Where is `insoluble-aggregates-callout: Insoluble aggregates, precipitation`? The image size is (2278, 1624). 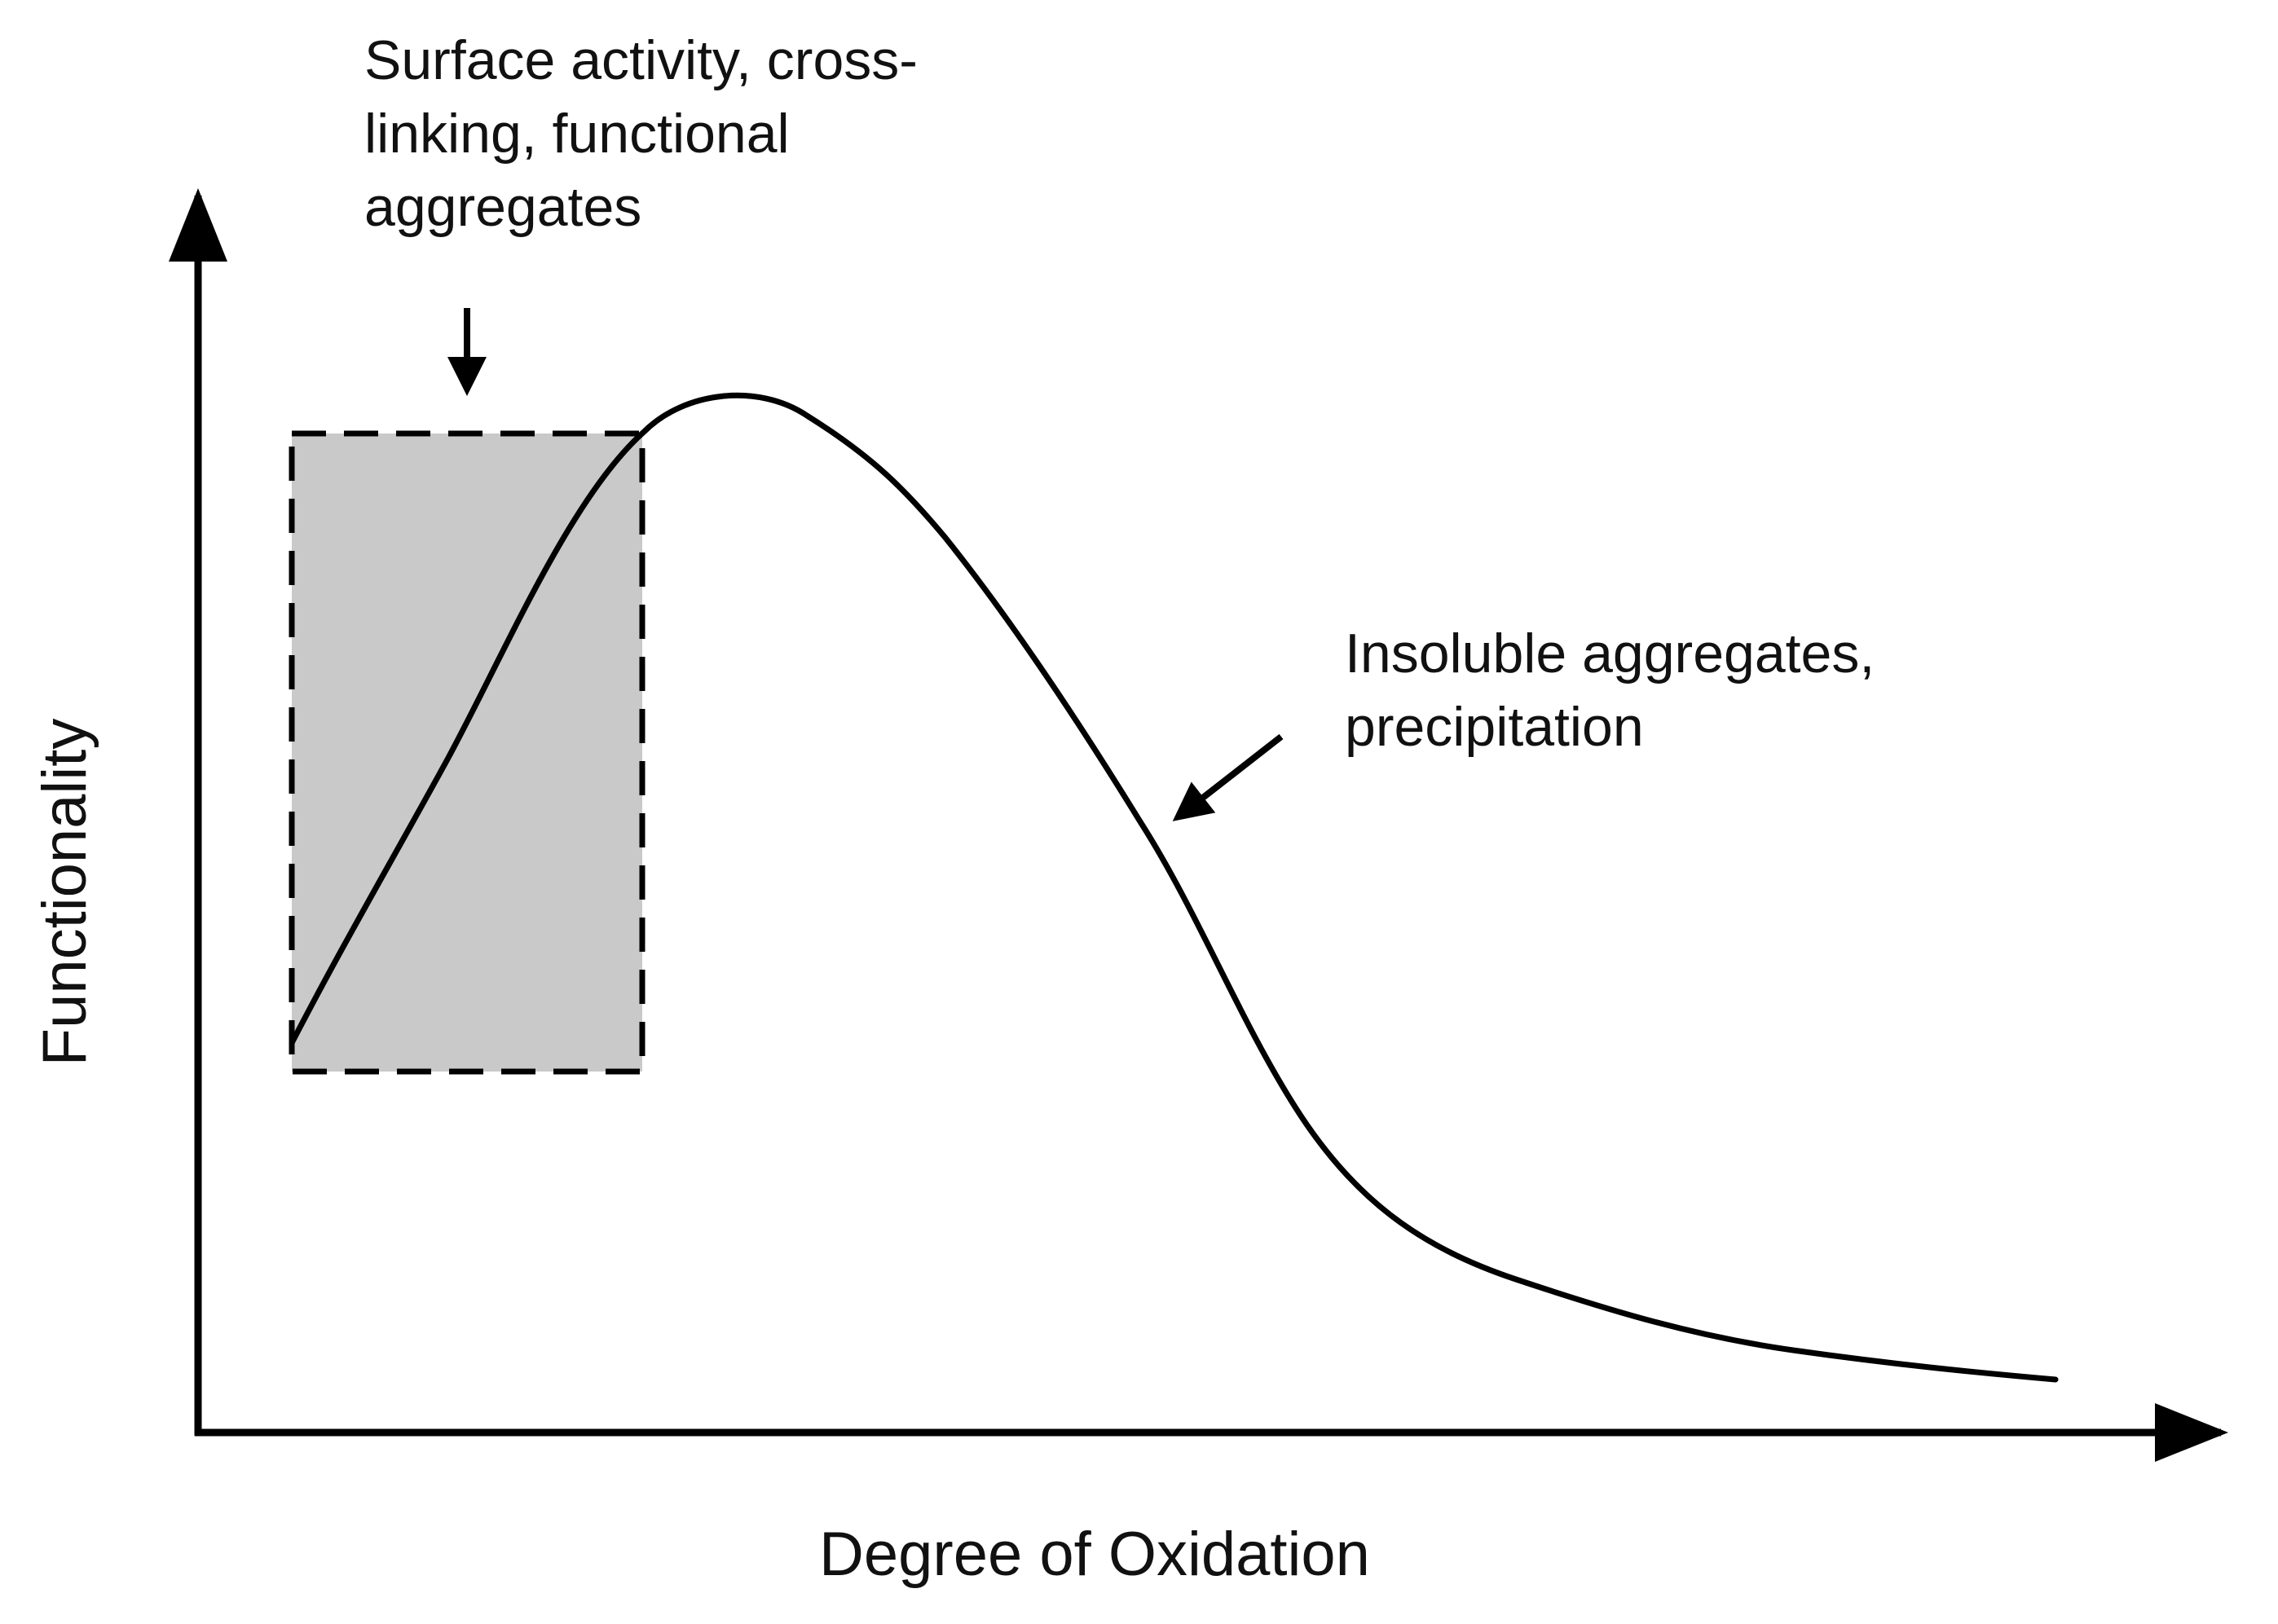
insoluble-aggregates-callout: Insoluble aggregates, precipitation is located at coordinates (1610, 691).